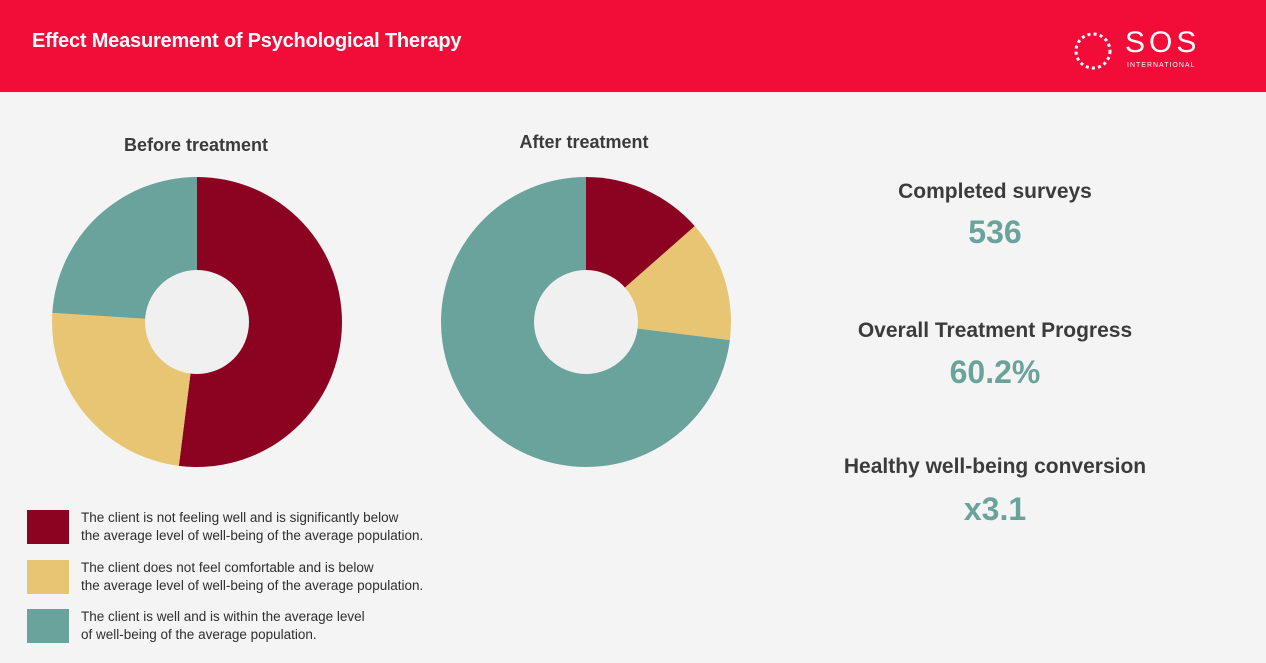 The width and height of the screenshot is (1266, 663). What do you see at coordinates (199, 634) in the screenshot?
I see `legend-line: of well-being of the average population.` at bounding box center [199, 634].